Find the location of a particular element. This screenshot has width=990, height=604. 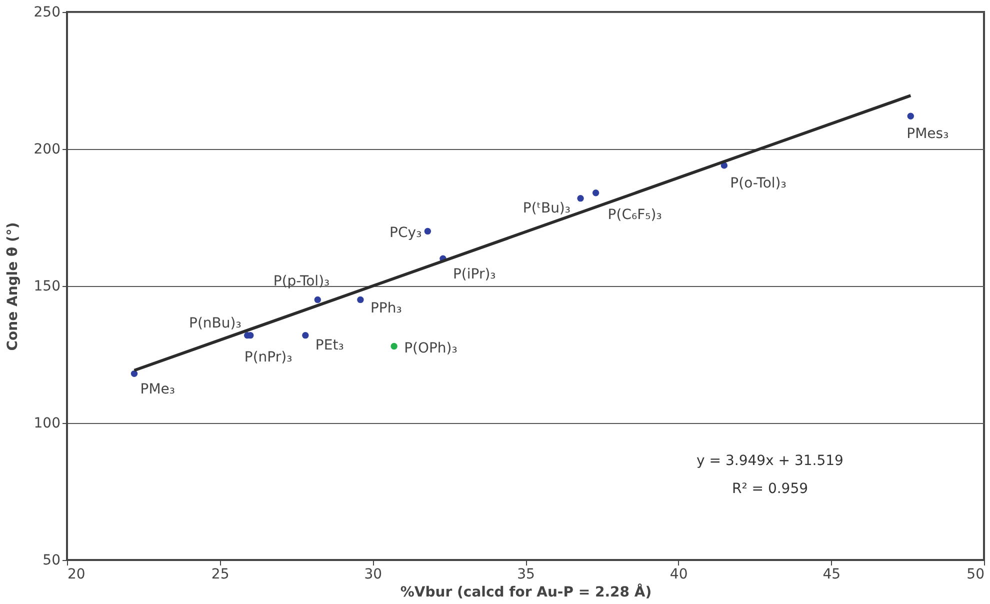

annotation: P(ᵗBu)₃ is located at coordinates (546, 208).